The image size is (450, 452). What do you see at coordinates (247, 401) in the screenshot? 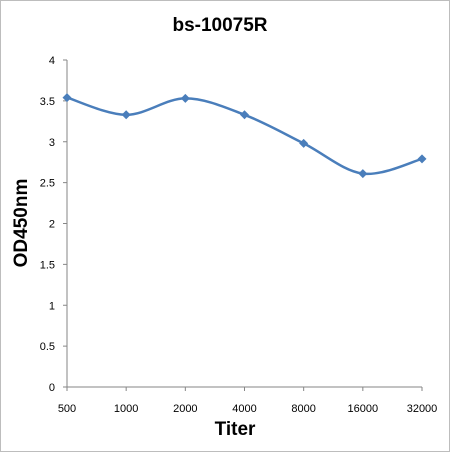
I see `x-axis-ticks: 500 1000 2000 4000 8000 16000 32000` at bounding box center [247, 401].